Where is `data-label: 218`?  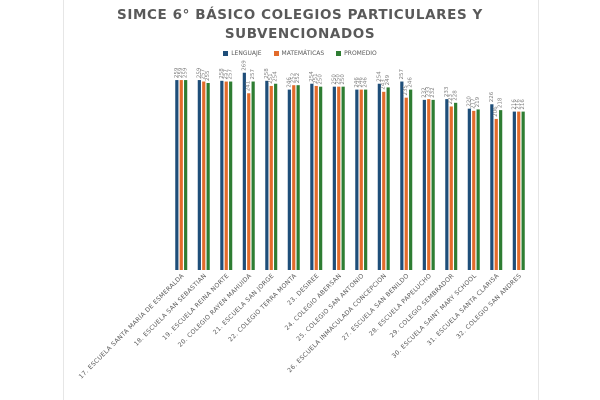 data-label: 218 is located at coordinates (501, 102).